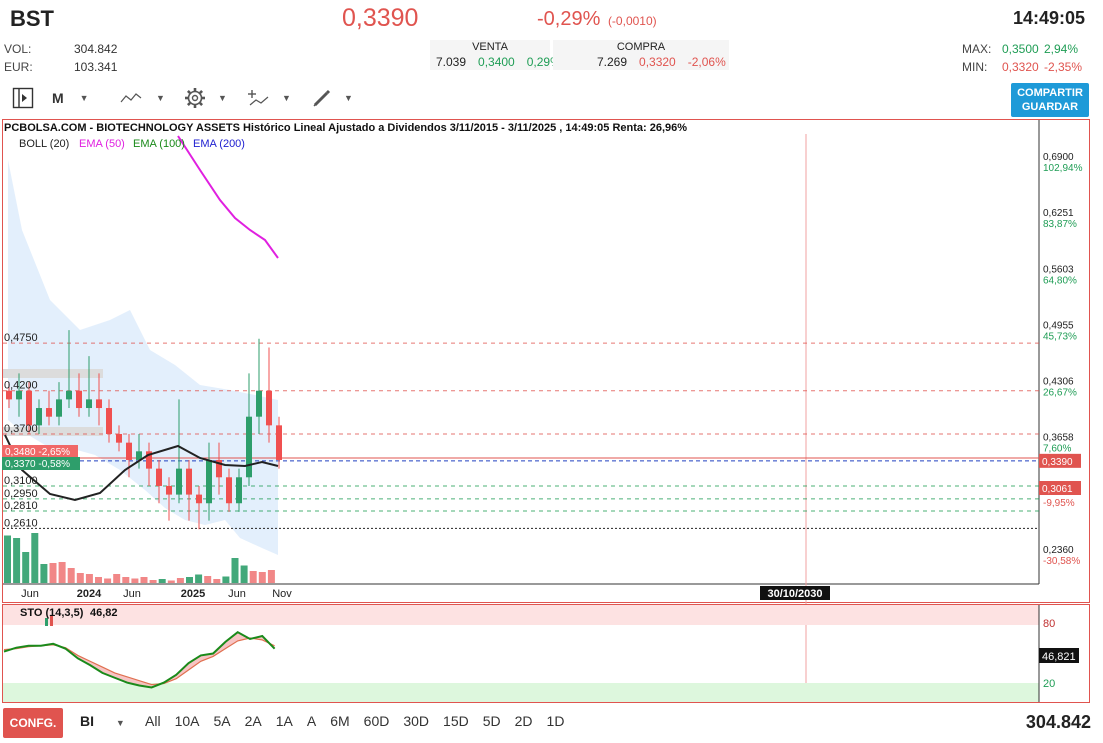  What do you see at coordinates (1049, 624) in the screenshot?
I see `sto-level-80: 80` at bounding box center [1049, 624].